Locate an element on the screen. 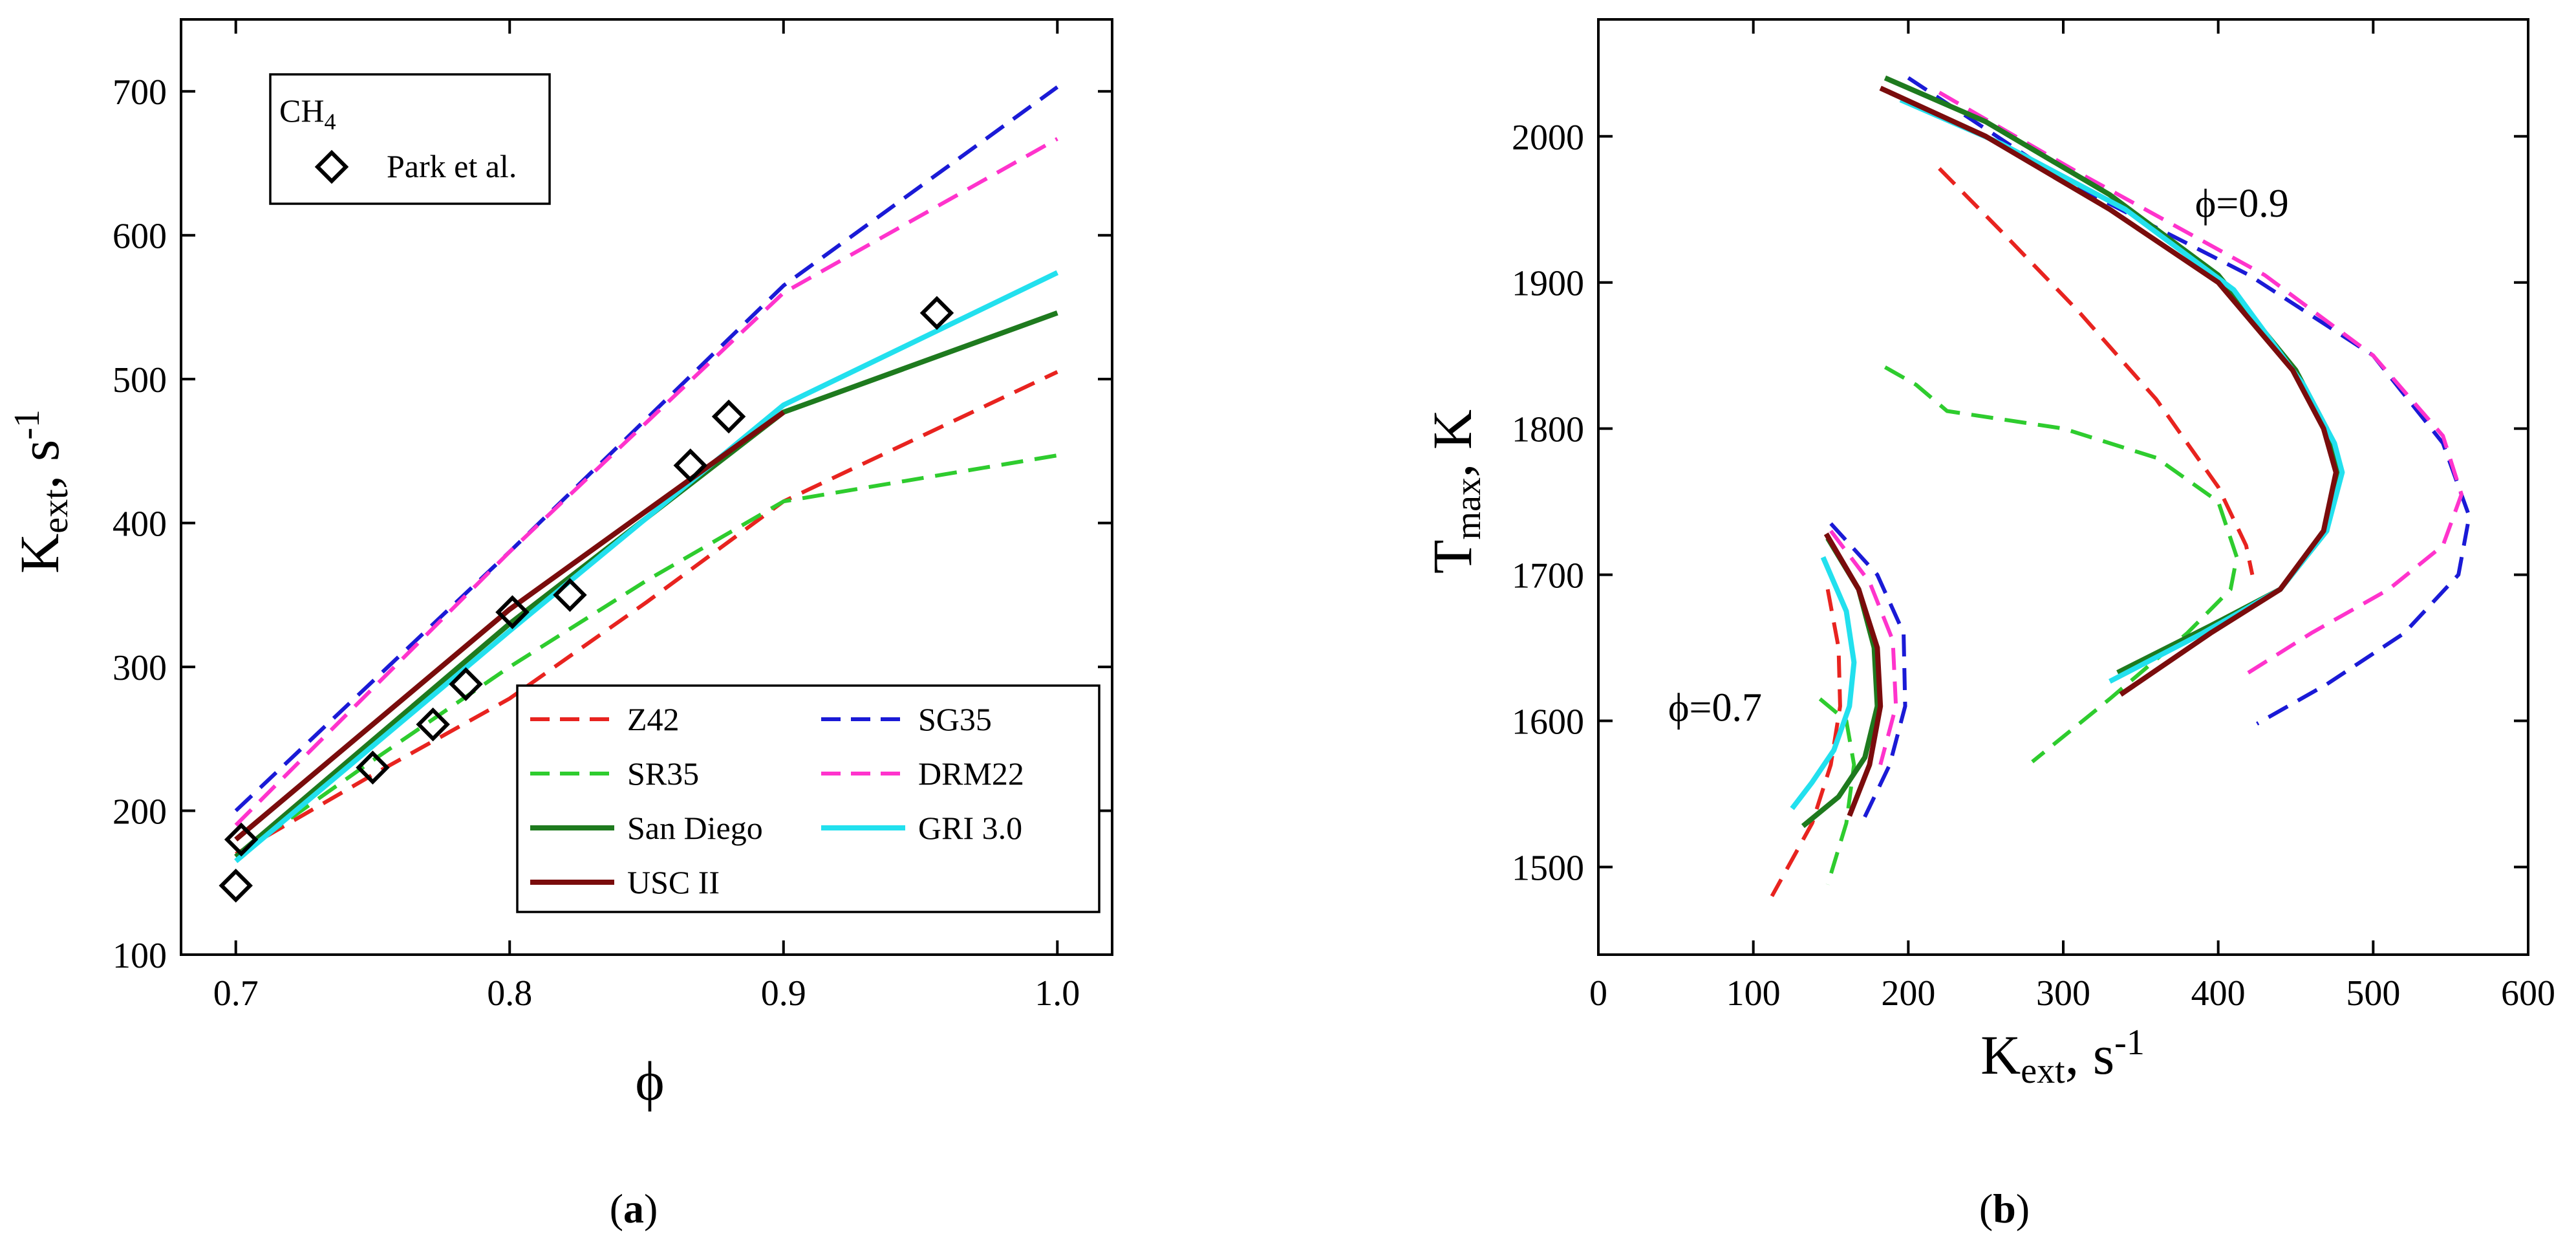 The width and height of the screenshot is (2576, 1247). a-y-tick-label: 200 is located at coordinates (140, 812).